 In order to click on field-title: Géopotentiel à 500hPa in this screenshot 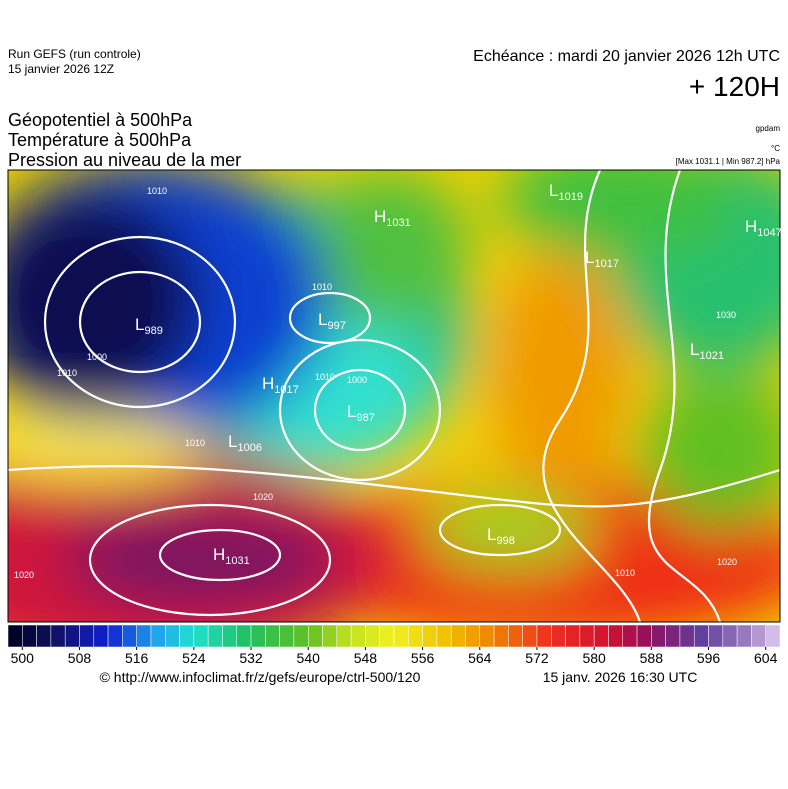, I will do `click(100, 120)`.